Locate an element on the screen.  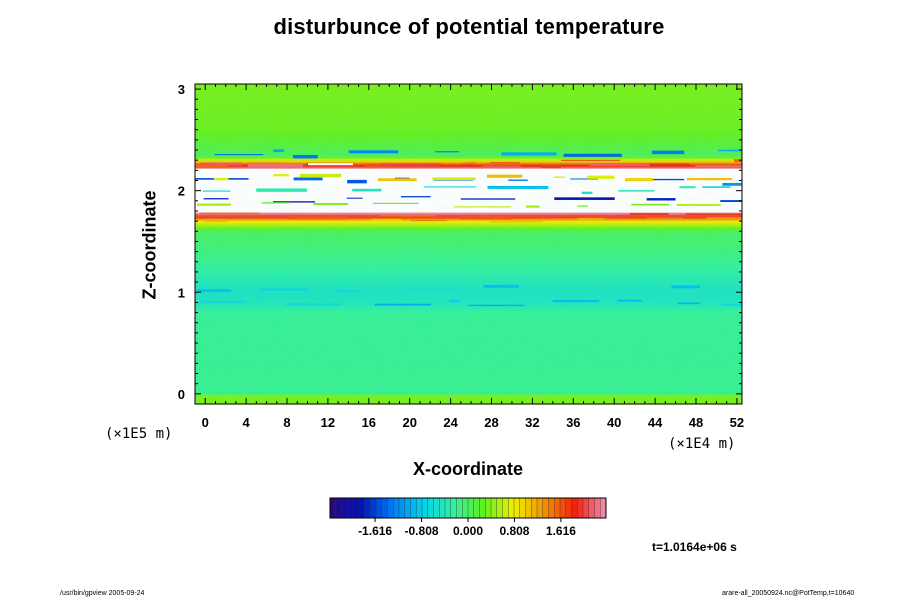
y-tick-label: 3 is located at coordinates (181, 89).